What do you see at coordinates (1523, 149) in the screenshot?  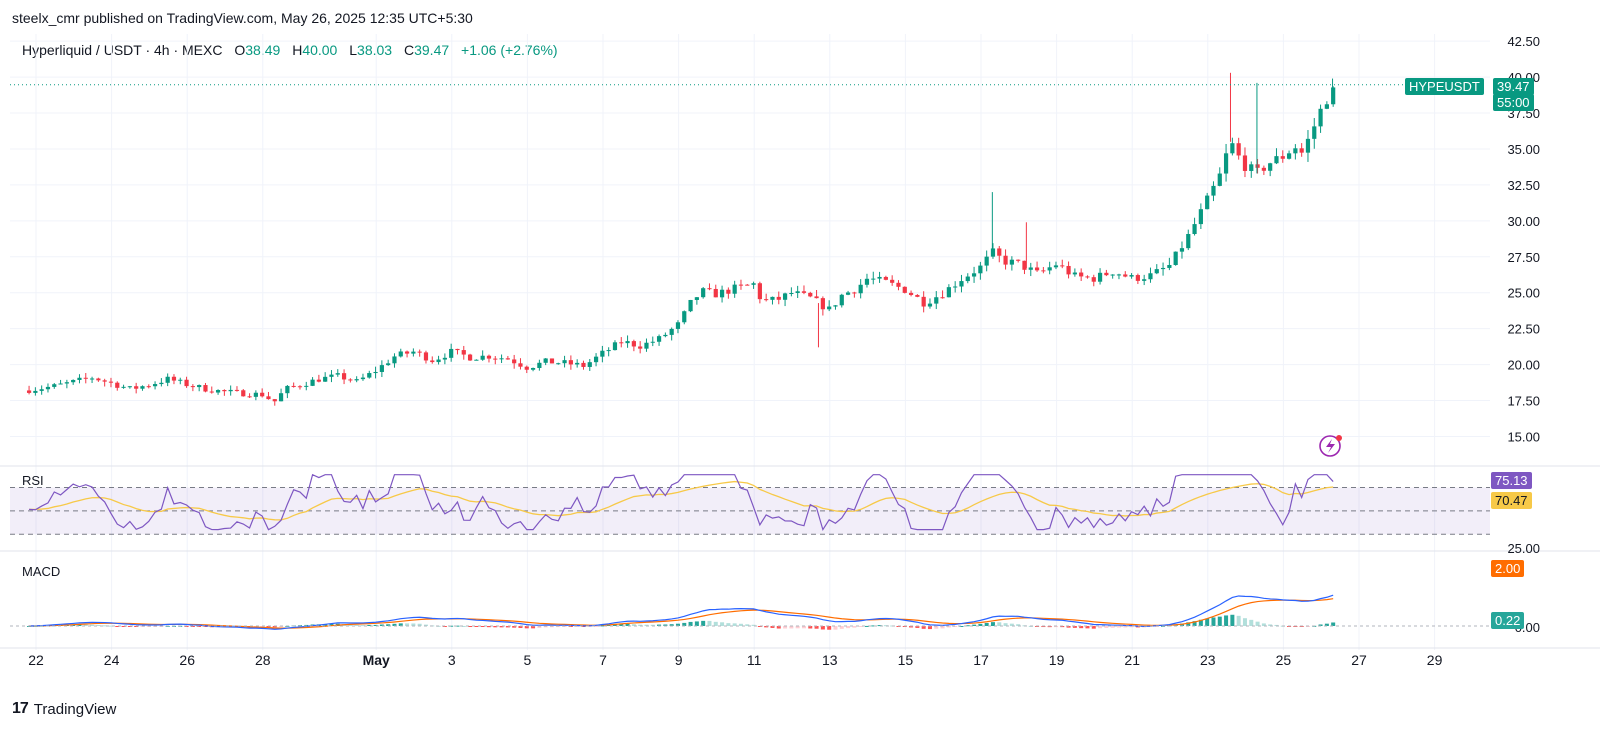 I see `y-tick-label: 35.00` at bounding box center [1523, 149].